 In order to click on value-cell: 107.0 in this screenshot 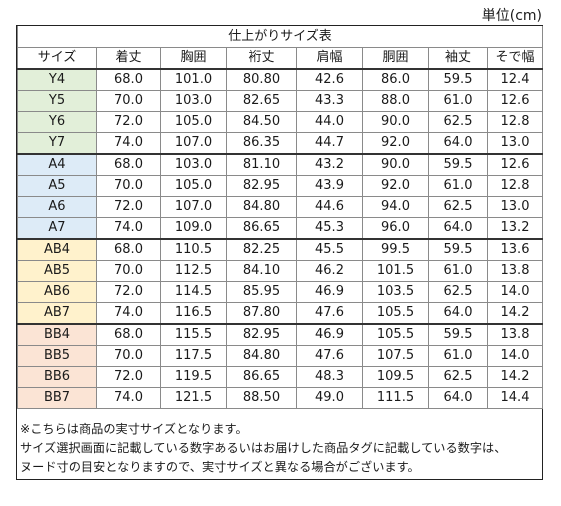, I will do `click(193, 207)`.